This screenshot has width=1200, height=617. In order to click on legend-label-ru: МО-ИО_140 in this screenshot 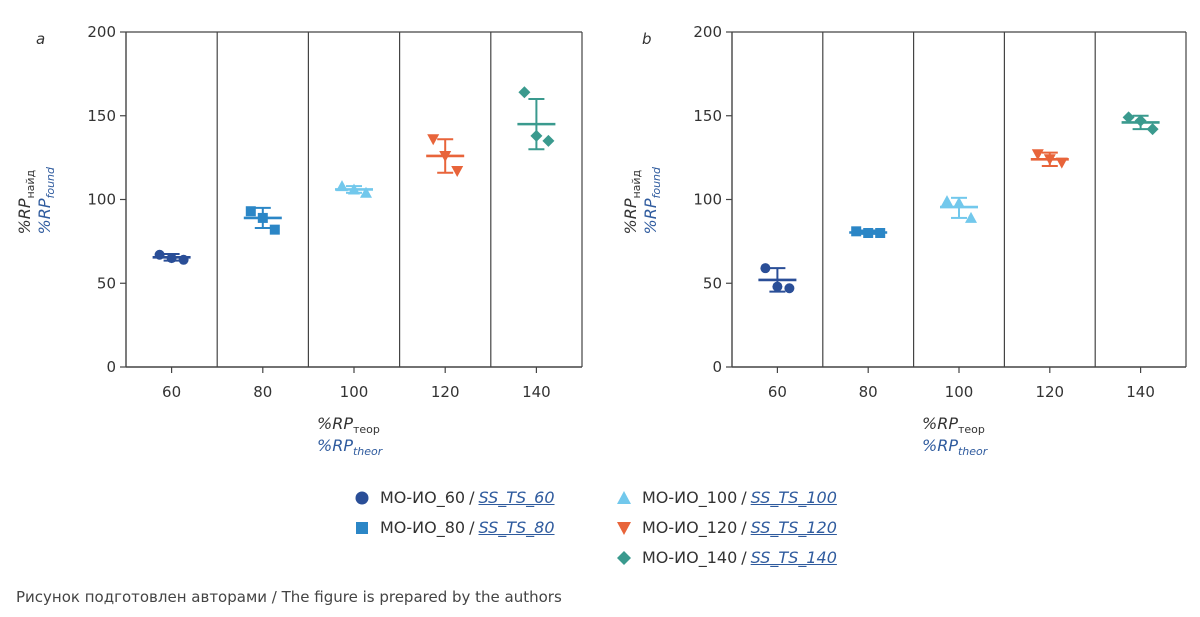, I will do `click(690, 557)`.